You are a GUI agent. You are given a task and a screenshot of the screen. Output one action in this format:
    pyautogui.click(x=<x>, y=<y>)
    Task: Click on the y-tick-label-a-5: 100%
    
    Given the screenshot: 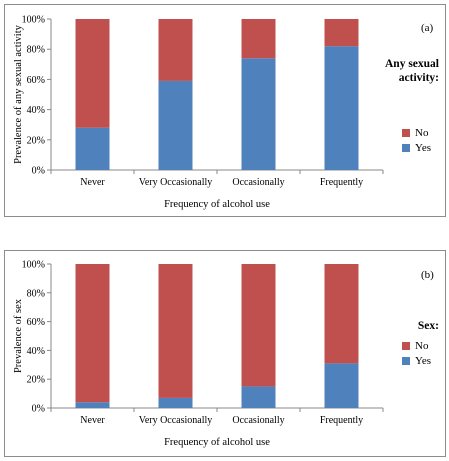 What is the action you would take?
    pyautogui.click(x=33, y=20)
    